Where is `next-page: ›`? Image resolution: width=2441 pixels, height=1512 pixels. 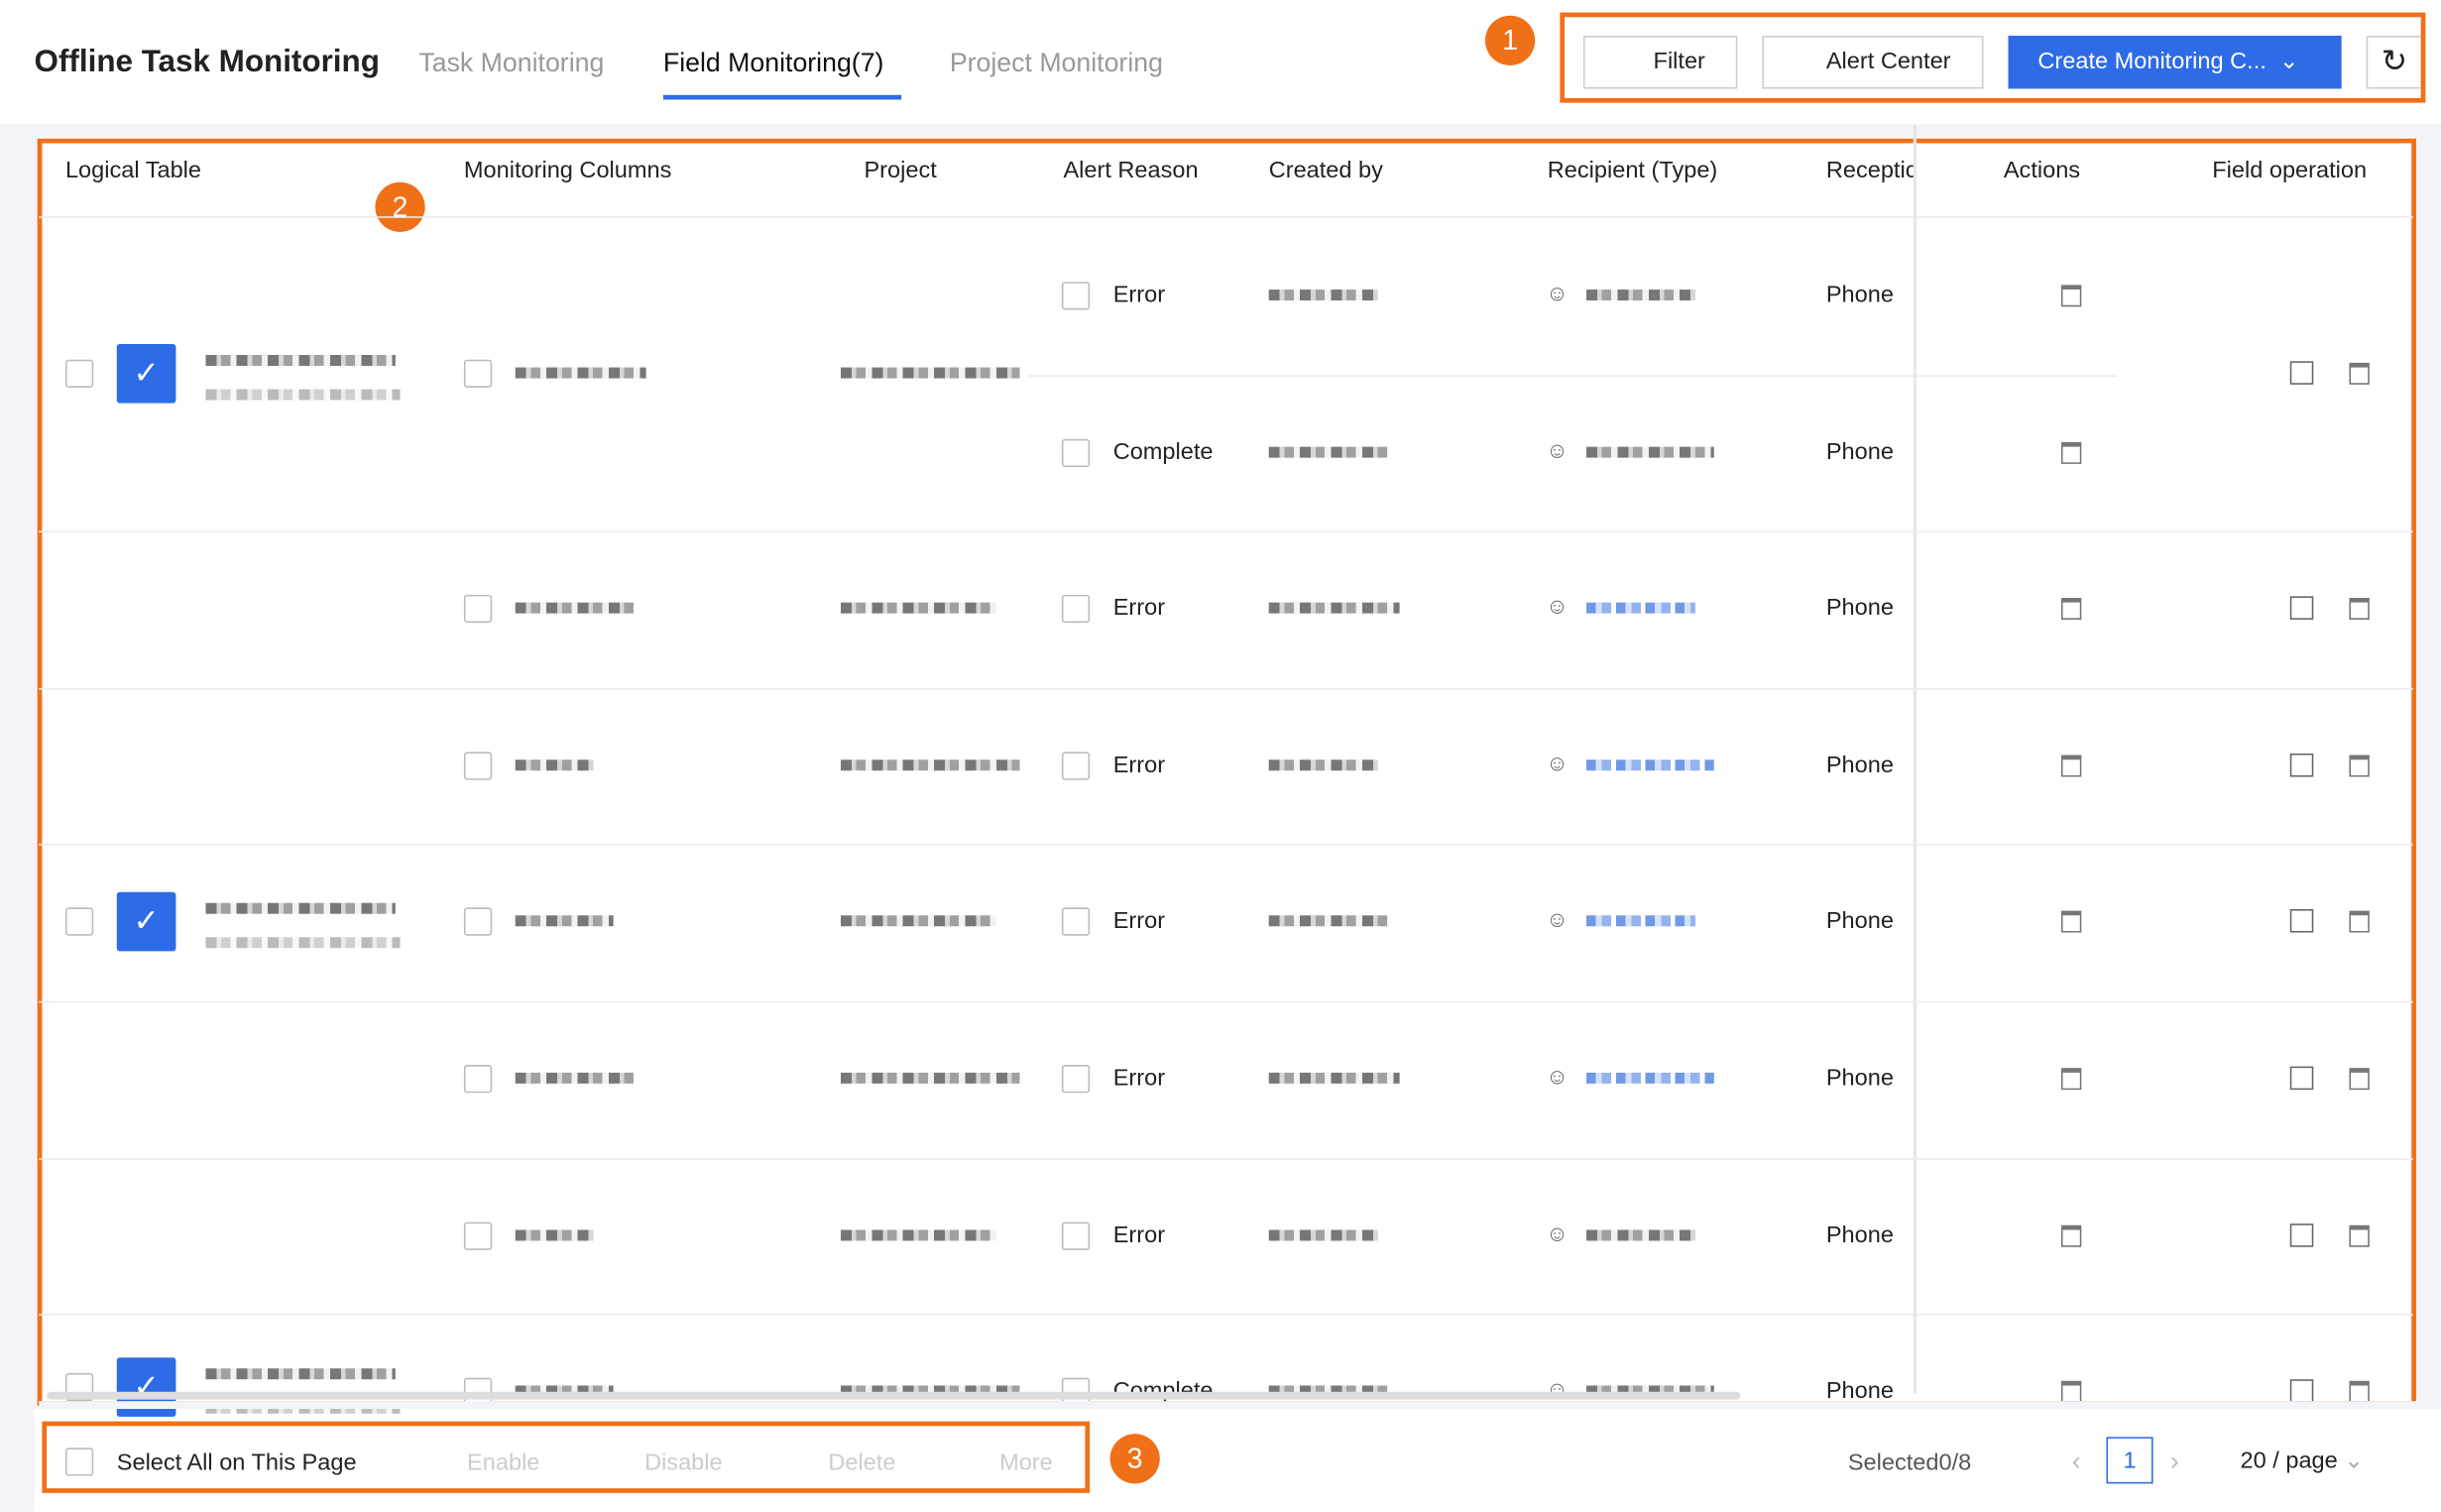 next-page: › is located at coordinates (2174, 1461).